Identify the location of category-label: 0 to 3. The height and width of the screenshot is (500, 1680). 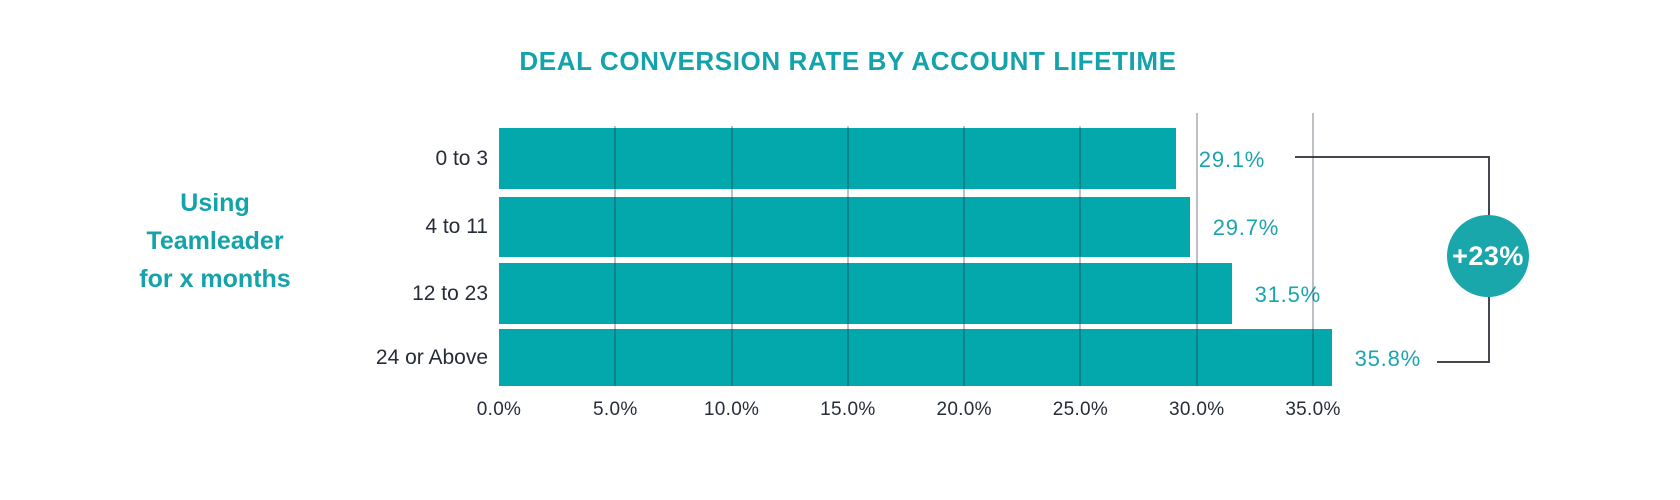
(461, 158).